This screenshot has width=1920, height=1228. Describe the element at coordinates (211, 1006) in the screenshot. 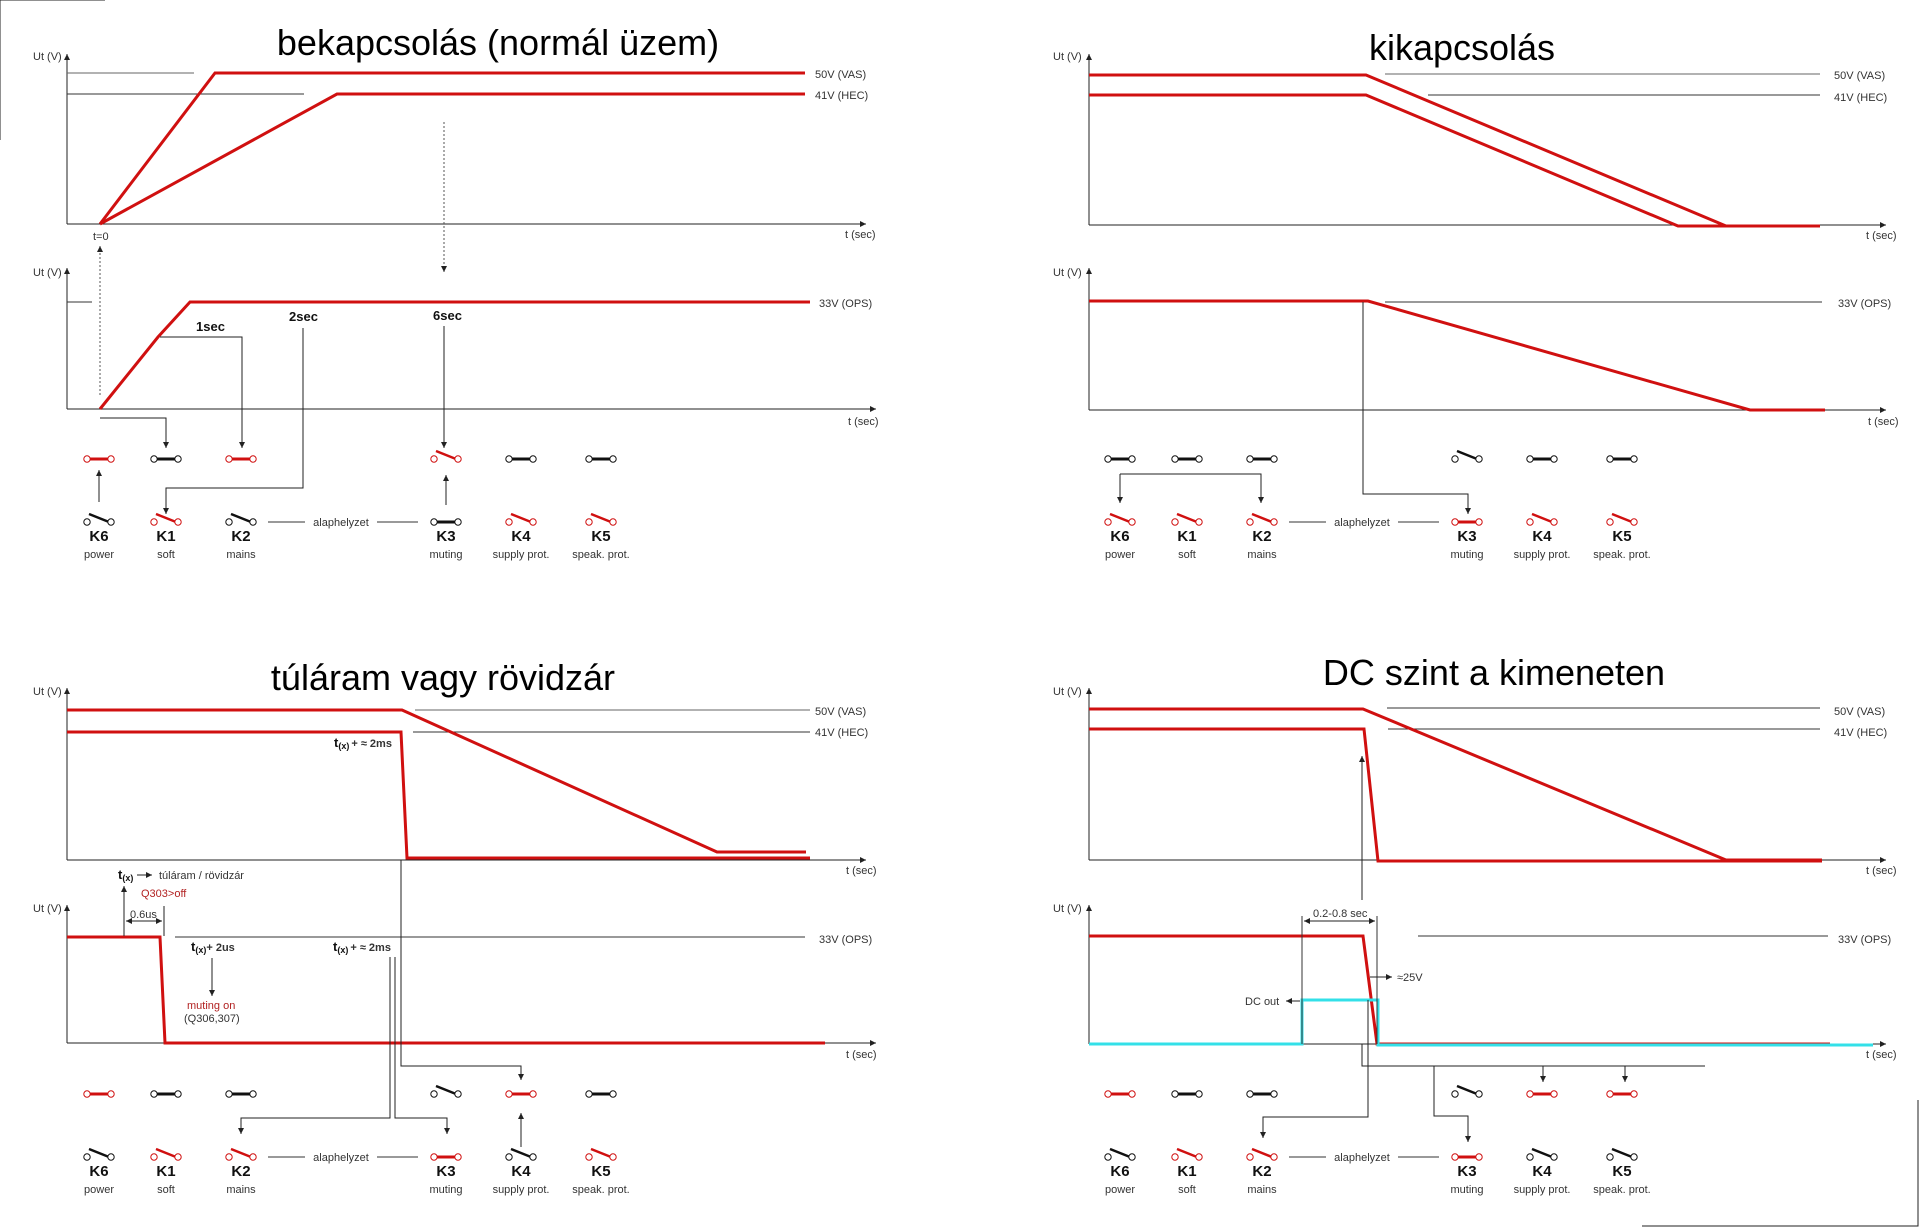

I see `label-muting-on: muting on` at that location.